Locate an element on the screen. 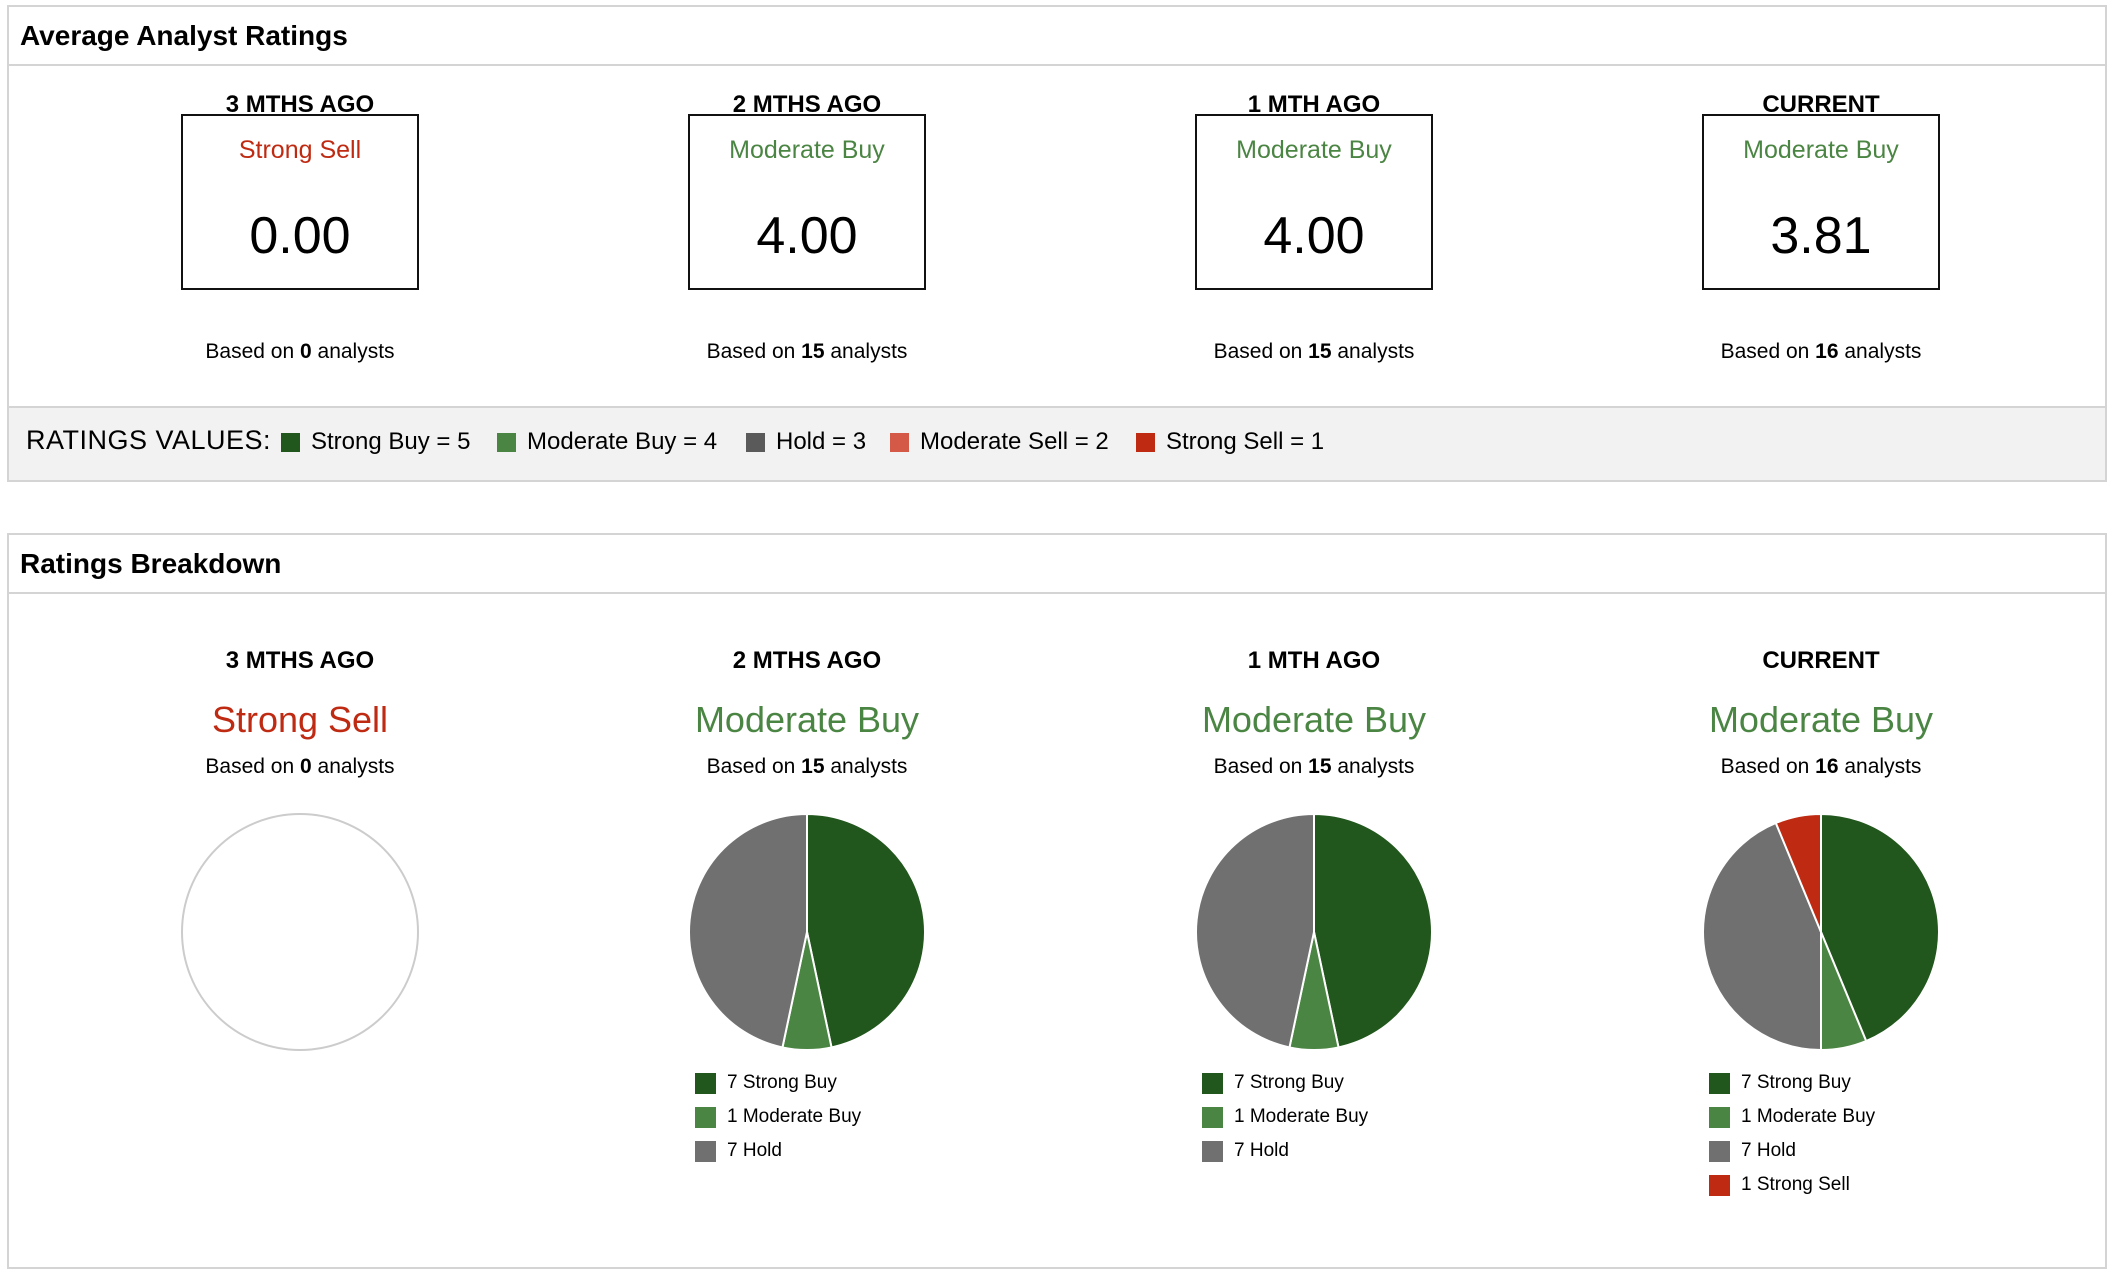 The image size is (2112, 1276). pie-legend-item: 1 Strong Sell is located at coordinates (1779, 1185).